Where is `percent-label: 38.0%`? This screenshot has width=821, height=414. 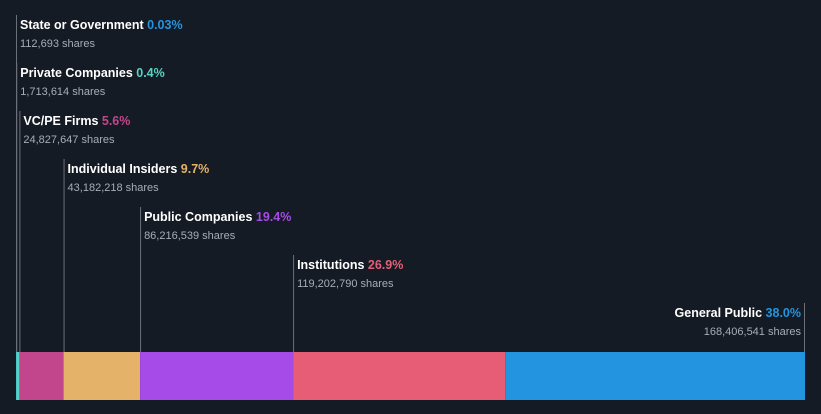 percent-label: 38.0% is located at coordinates (783, 313).